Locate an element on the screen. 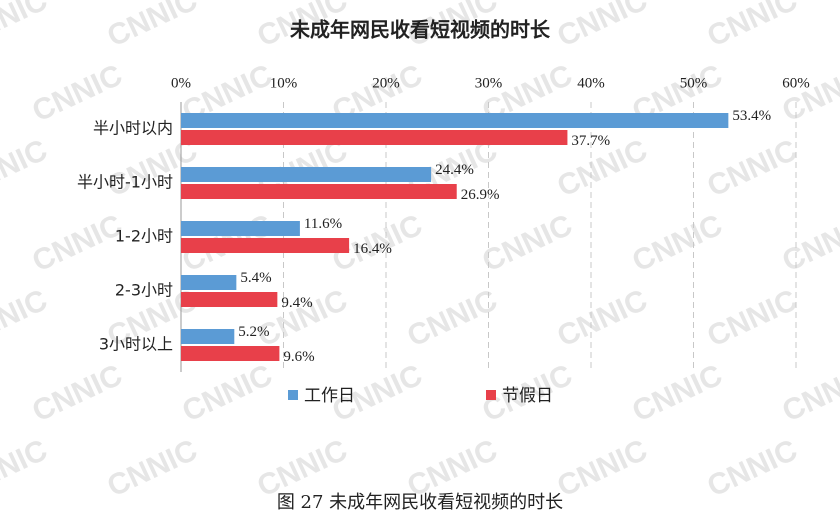  legend-label: 节假日 is located at coordinates (527, 396).